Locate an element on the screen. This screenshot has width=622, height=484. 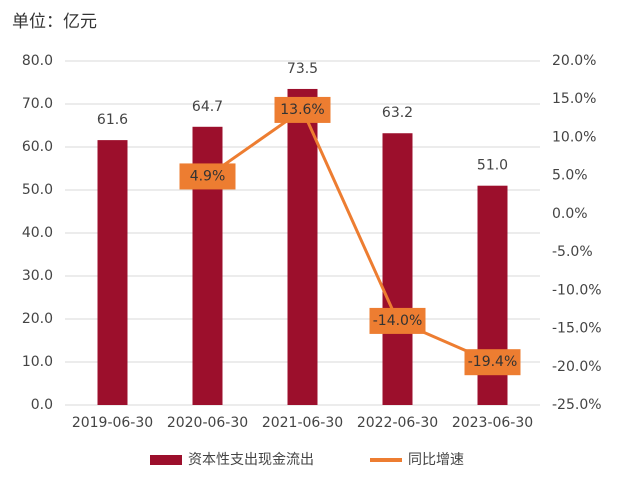
unit-label: 单位：亿元 is located at coordinates (54, 22).